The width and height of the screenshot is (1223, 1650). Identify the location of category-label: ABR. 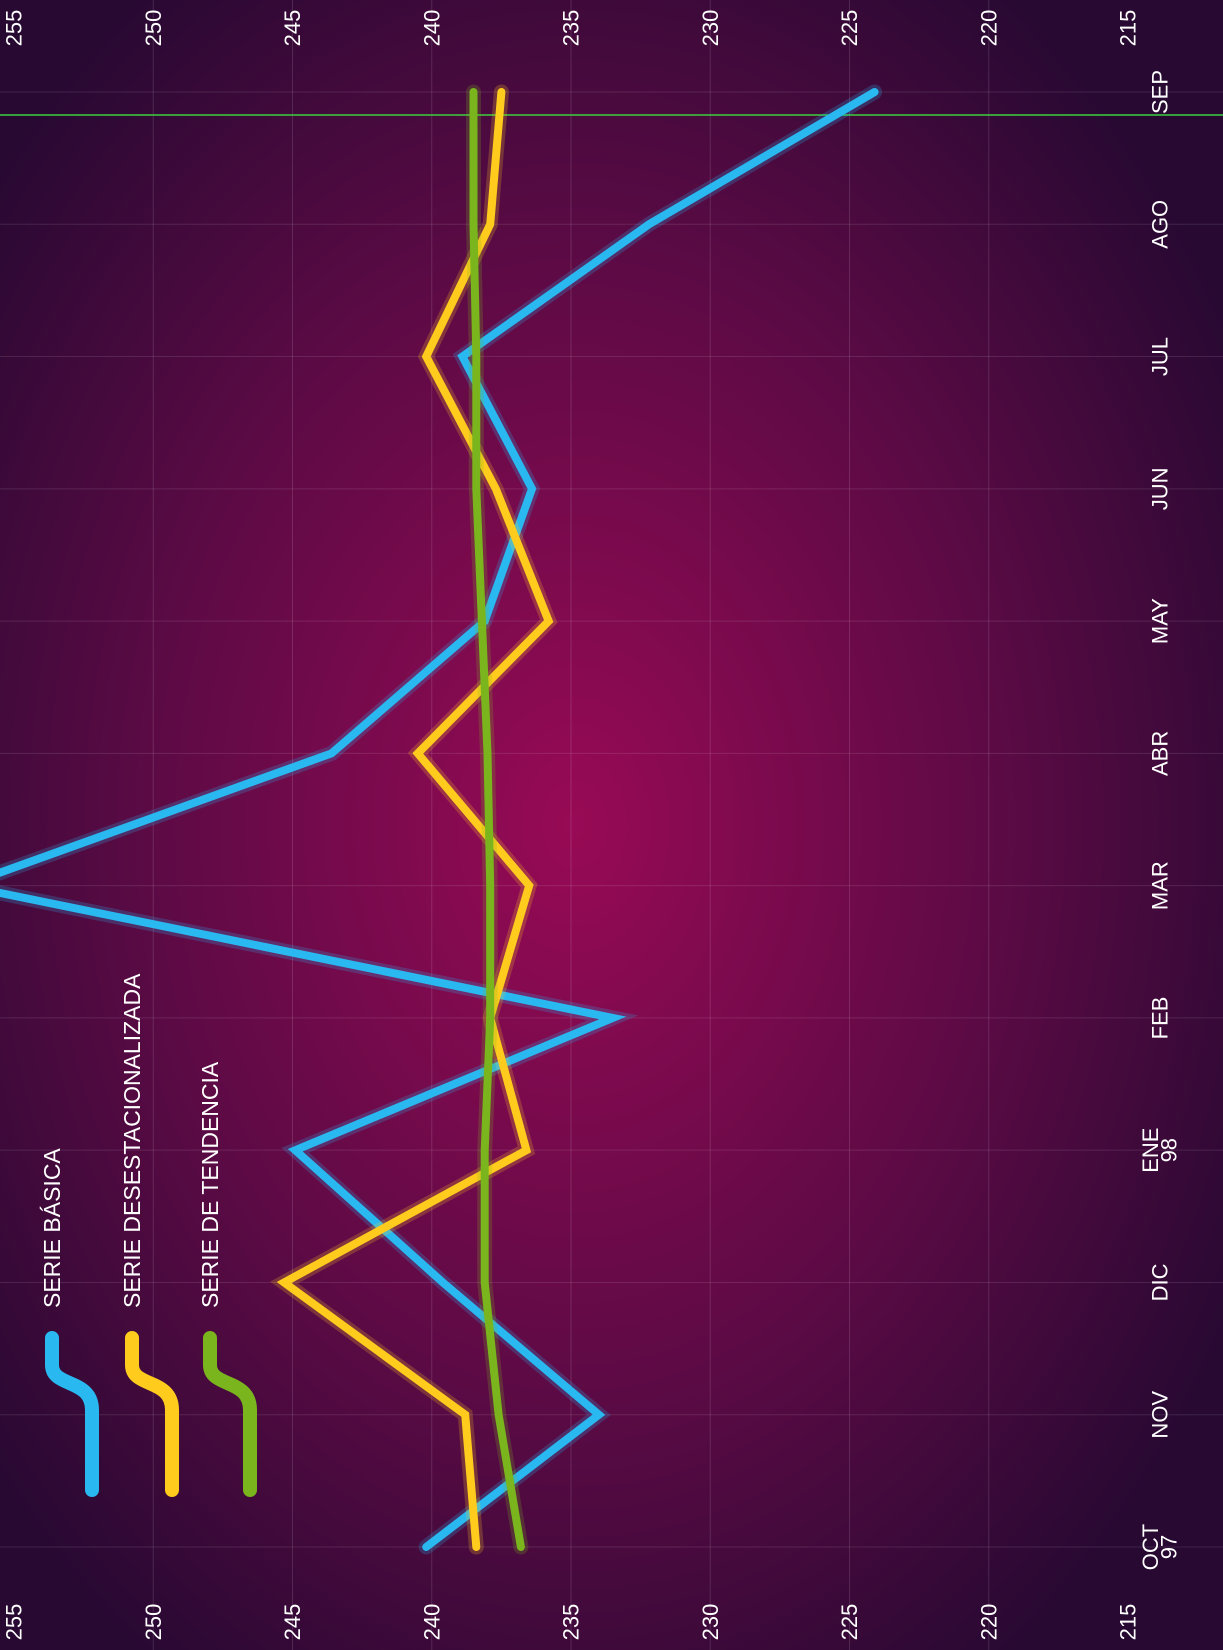
(1160, 753).